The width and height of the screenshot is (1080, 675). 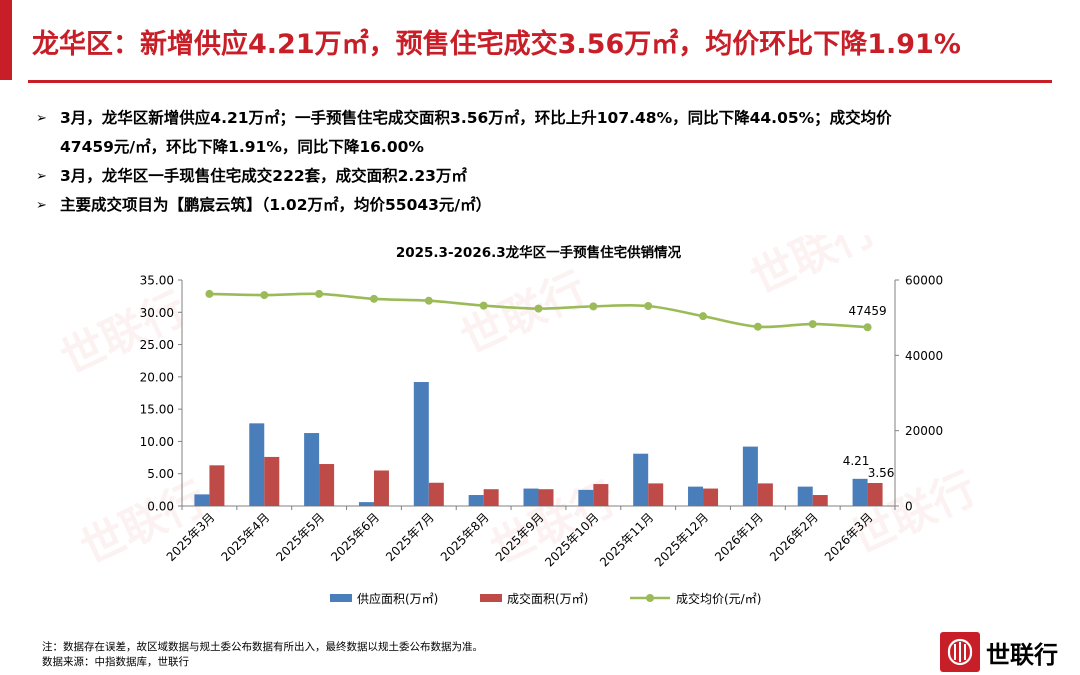 What do you see at coordinates (397, 598) in the screenshot?
I see `legend-label-0: 供应面积(万㎡)` at bounding box center [397, 598].